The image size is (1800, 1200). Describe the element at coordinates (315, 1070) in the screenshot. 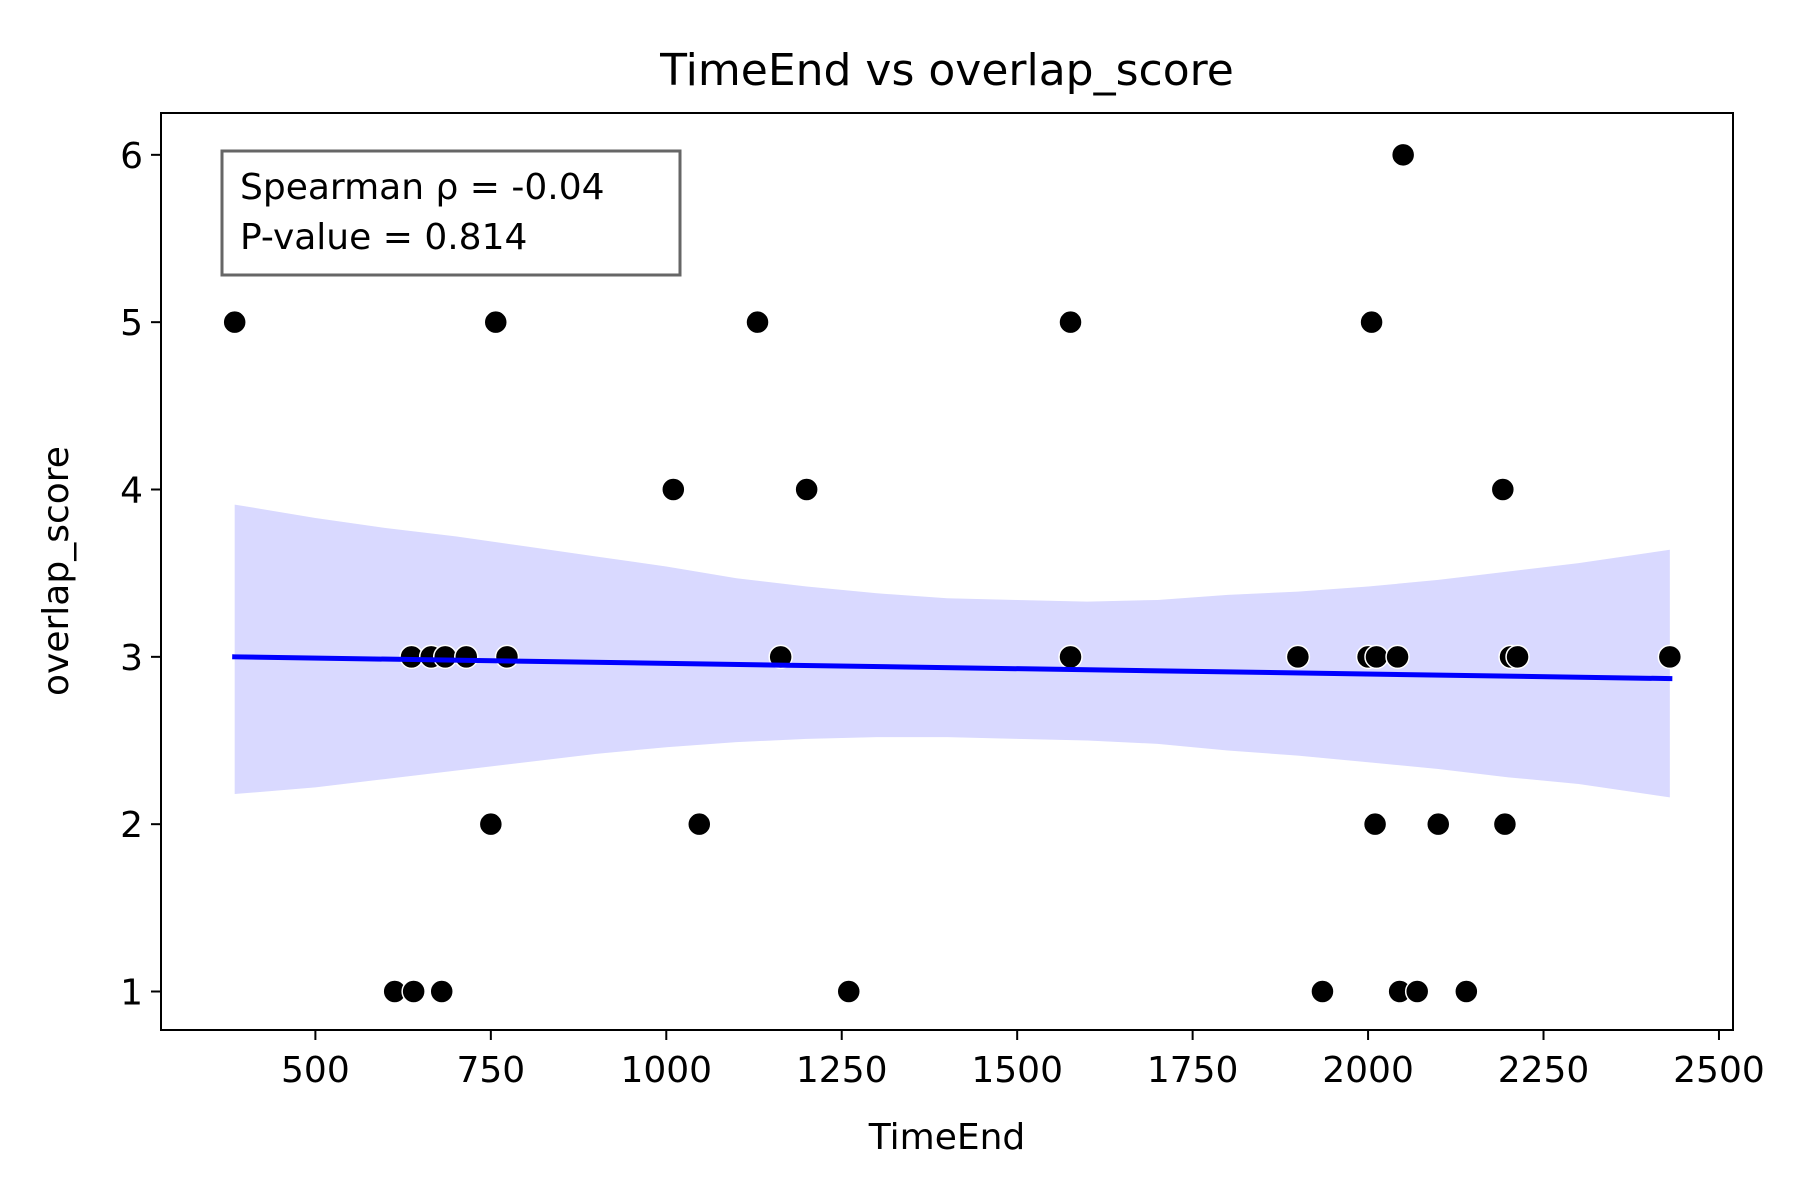

I see `x-tick-label: 500` at that location.